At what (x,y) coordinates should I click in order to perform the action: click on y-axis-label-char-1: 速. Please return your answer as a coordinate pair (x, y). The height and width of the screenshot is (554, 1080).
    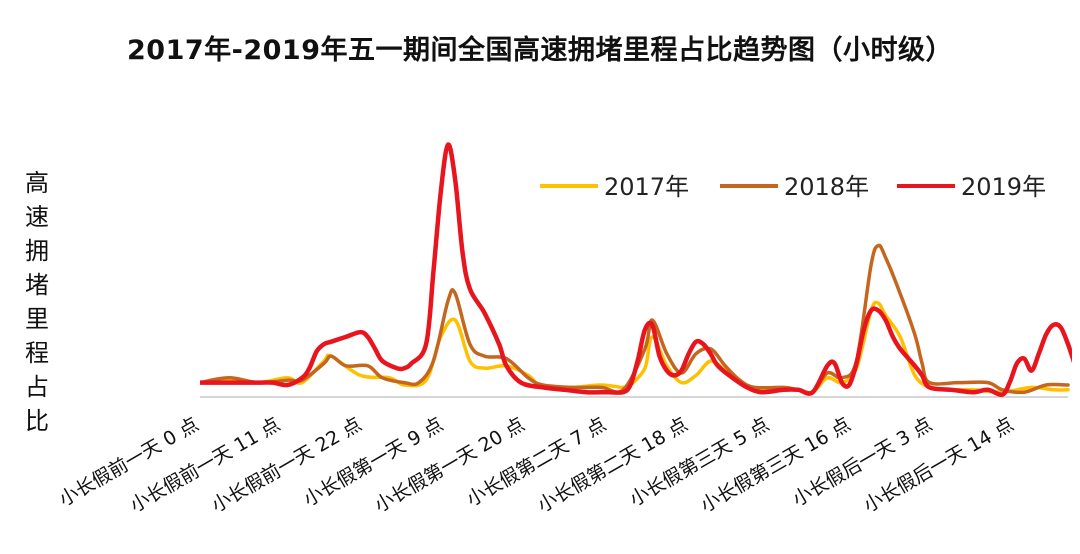
    Looking at the image, I should click on (37, 217).